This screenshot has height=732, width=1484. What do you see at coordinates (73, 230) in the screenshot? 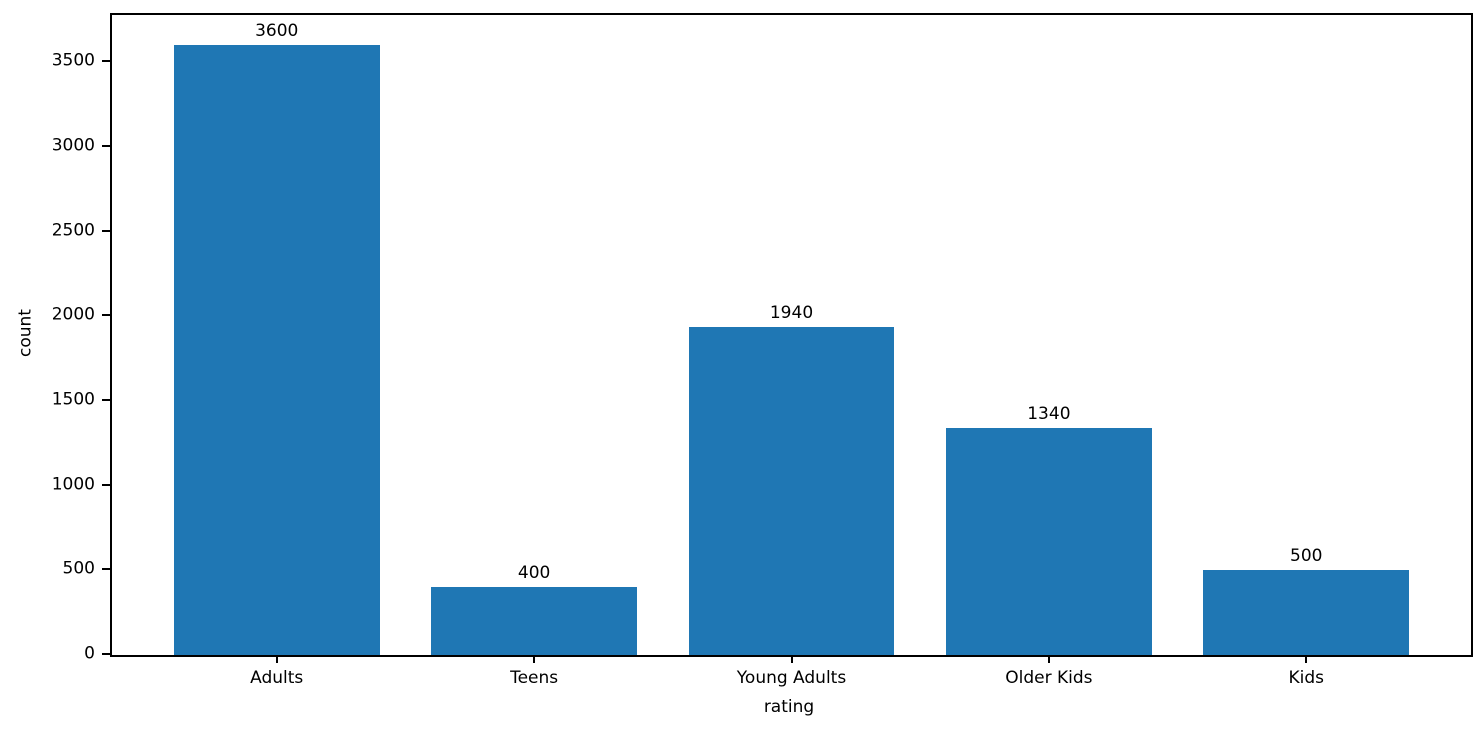
I see `y-tick-label: 2500` at bounding box center [73, 230].